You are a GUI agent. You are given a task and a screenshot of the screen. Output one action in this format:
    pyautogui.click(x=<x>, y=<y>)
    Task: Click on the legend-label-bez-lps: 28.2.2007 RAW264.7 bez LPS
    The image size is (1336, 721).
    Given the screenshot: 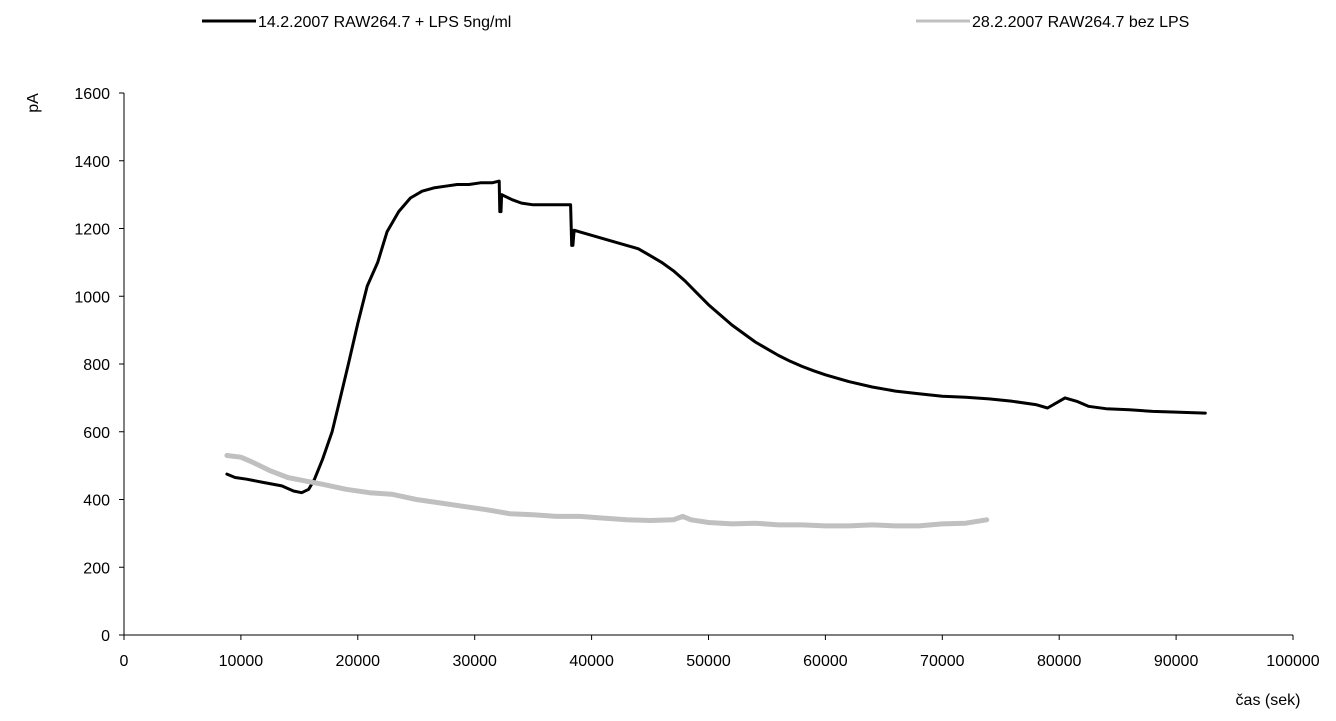 What is the action you would take?
    pyautogui.click(x=1080, y=22)
    